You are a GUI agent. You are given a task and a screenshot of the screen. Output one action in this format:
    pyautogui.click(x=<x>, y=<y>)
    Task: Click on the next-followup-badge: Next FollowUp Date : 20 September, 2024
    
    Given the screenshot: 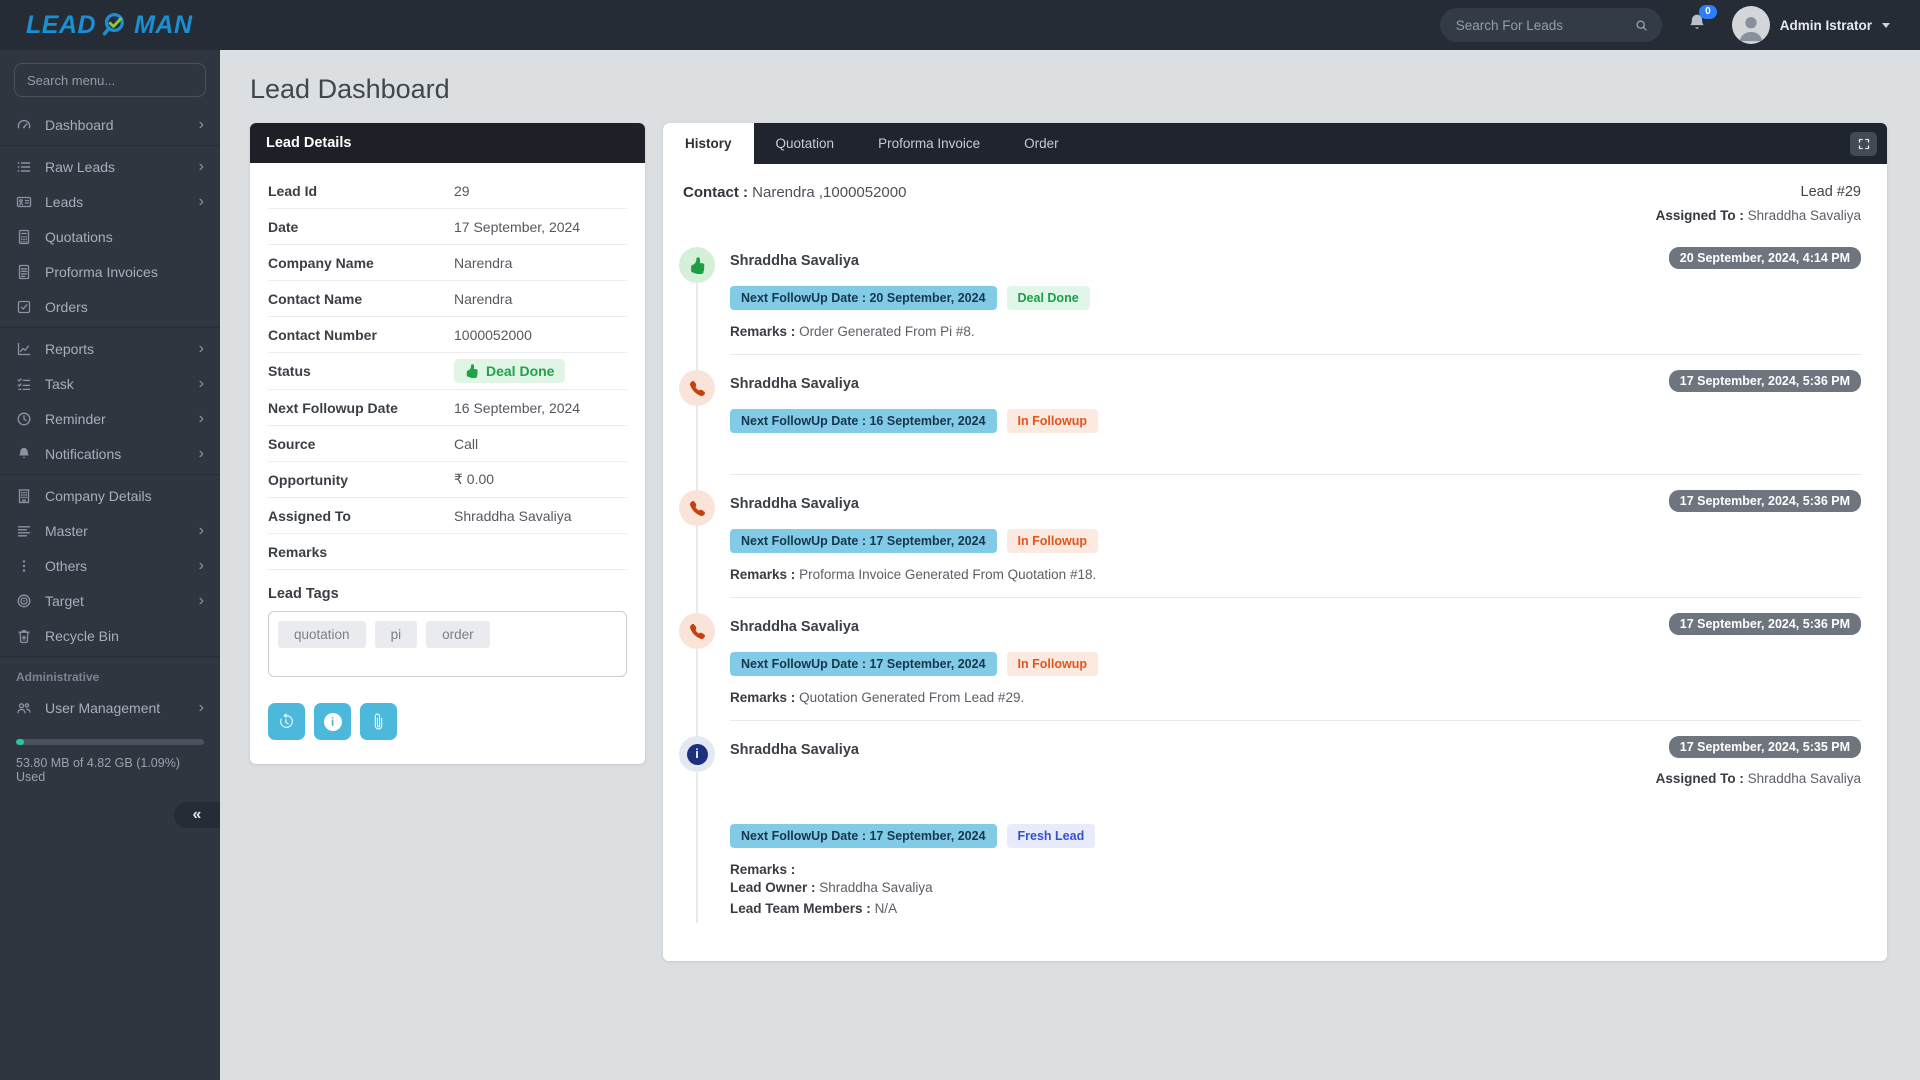 What is the action you would take?
    pyautogui.click(x=863, y=298)
    